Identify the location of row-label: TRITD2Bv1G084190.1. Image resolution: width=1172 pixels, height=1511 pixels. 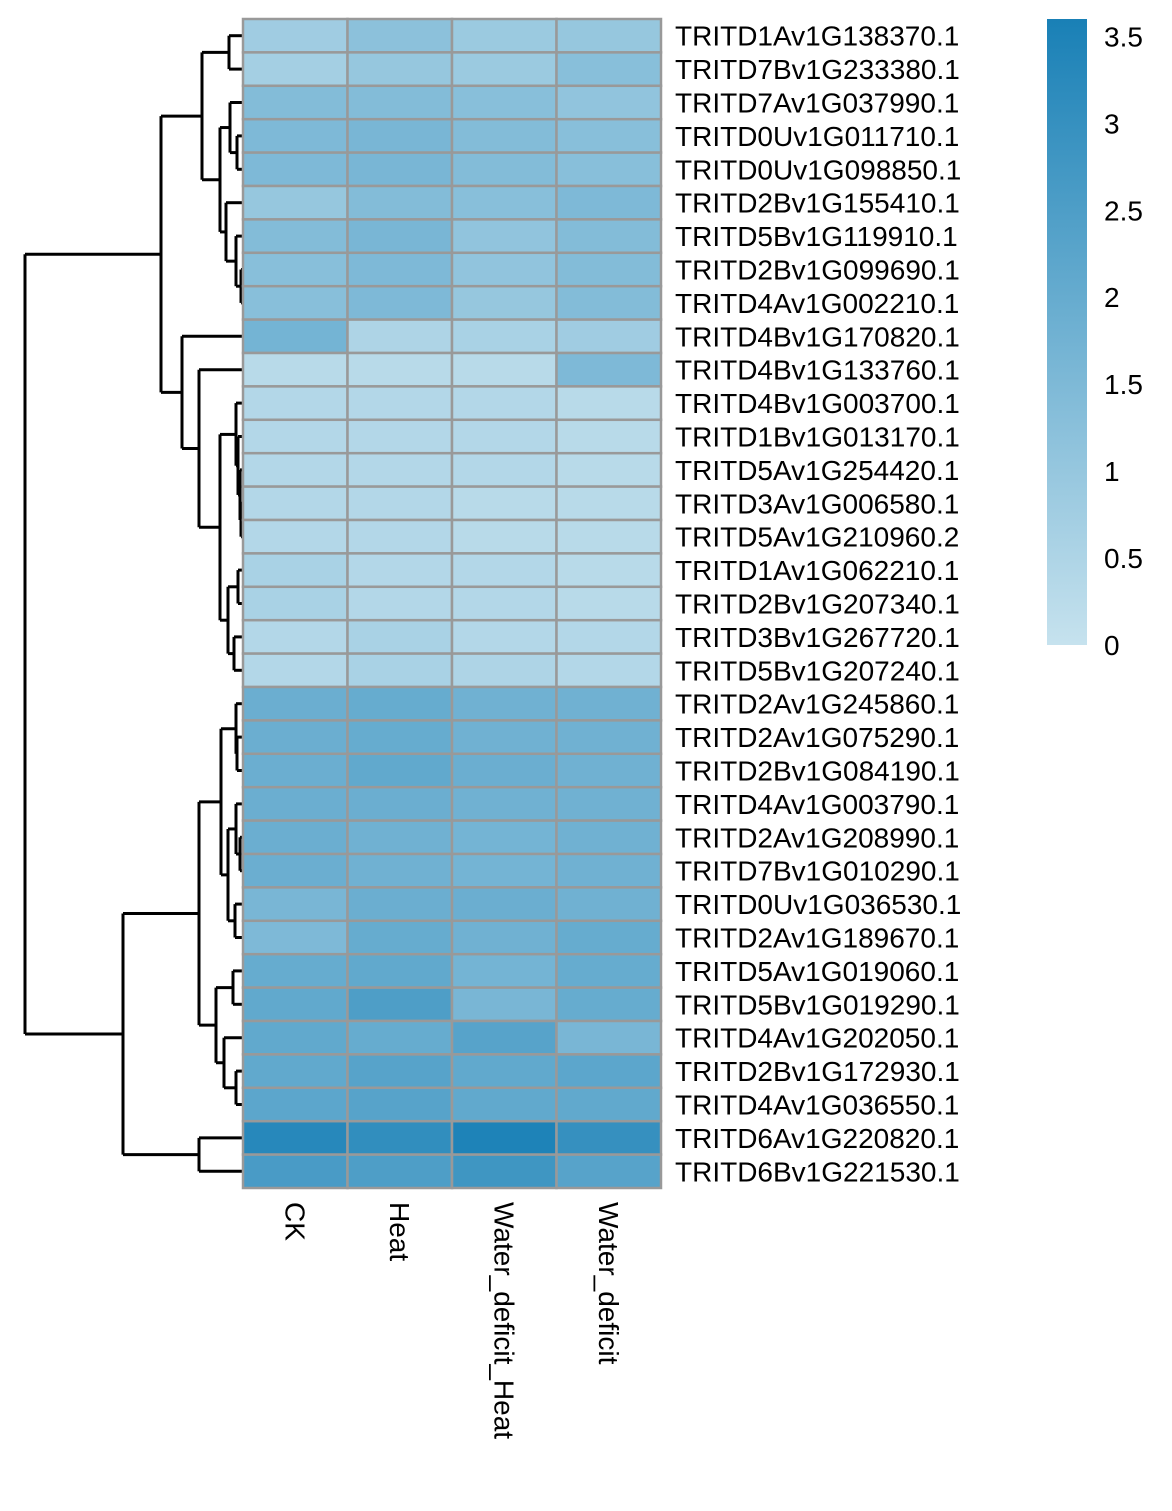
(817, 771).